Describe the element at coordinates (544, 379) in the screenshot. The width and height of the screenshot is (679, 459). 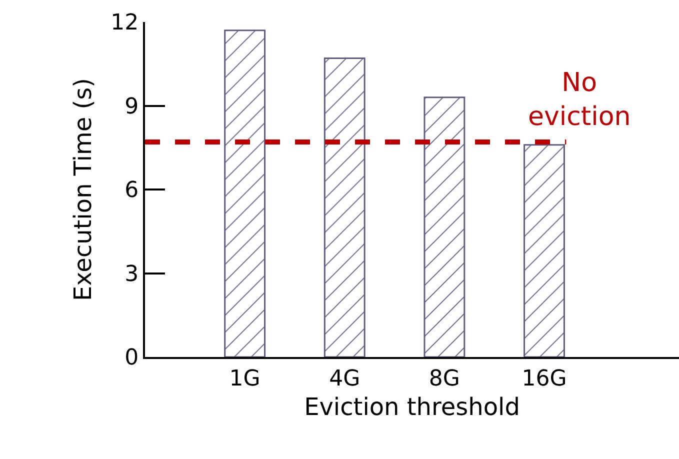
I see `x-tick-label: 16G` at that location.